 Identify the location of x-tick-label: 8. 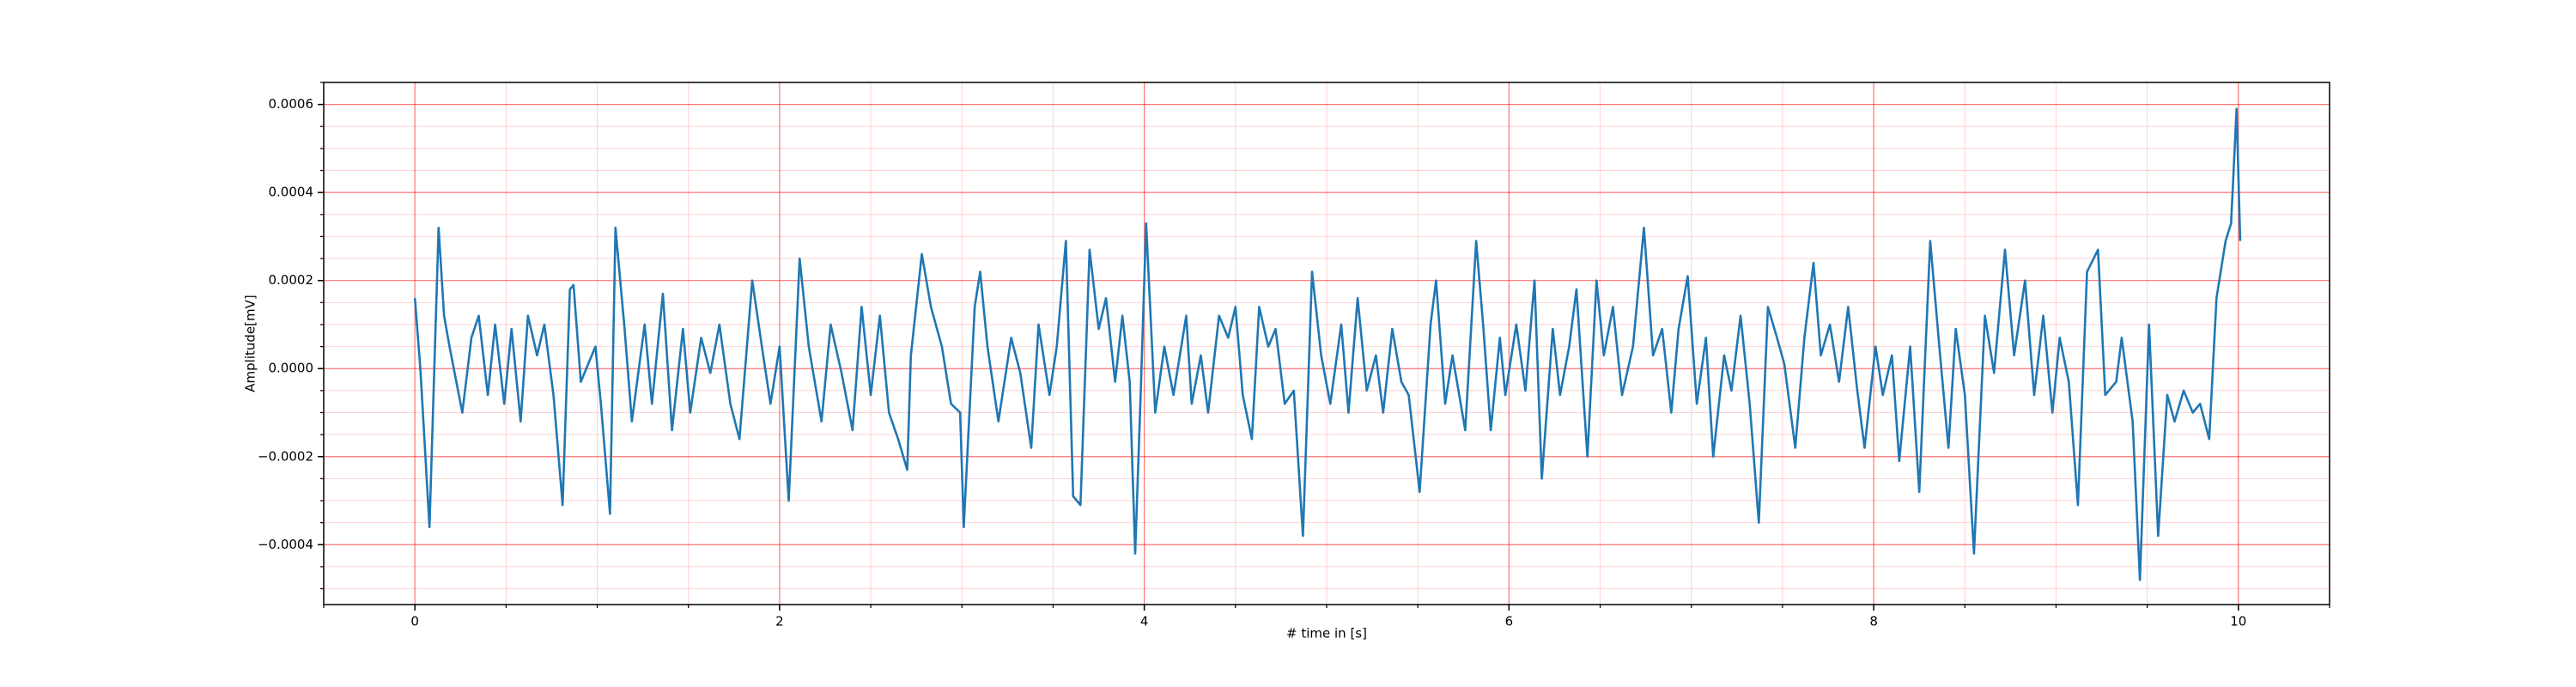
(1873, 621).